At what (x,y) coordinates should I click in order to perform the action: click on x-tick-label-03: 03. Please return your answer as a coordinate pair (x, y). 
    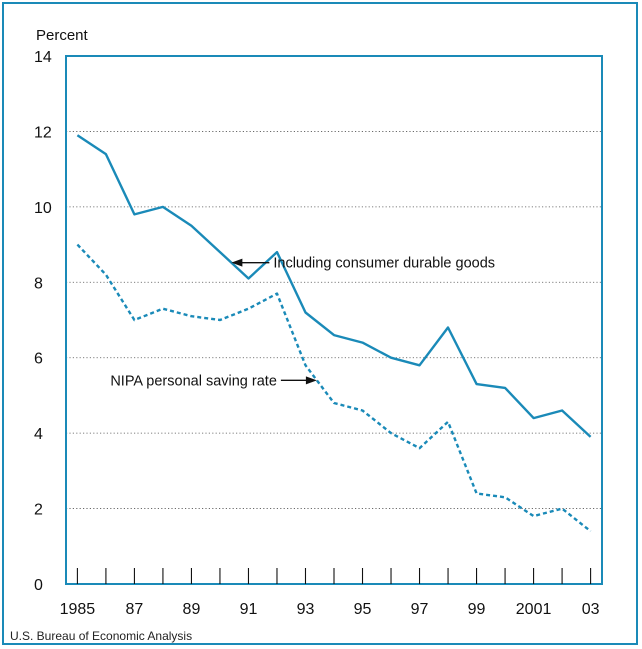
    Looking at the image, I should click on (591, 609).